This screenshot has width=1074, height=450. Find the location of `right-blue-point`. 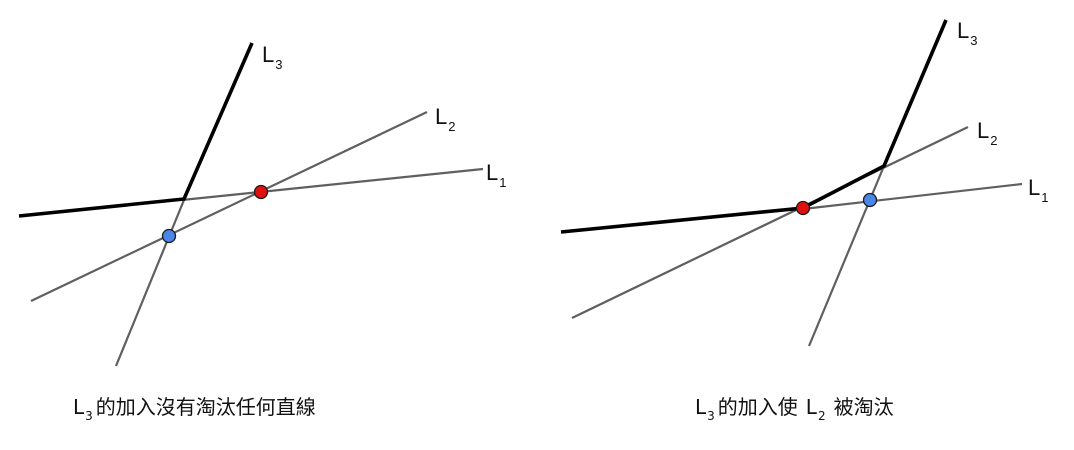

right-blue-point is located at coordinates (870, 200).